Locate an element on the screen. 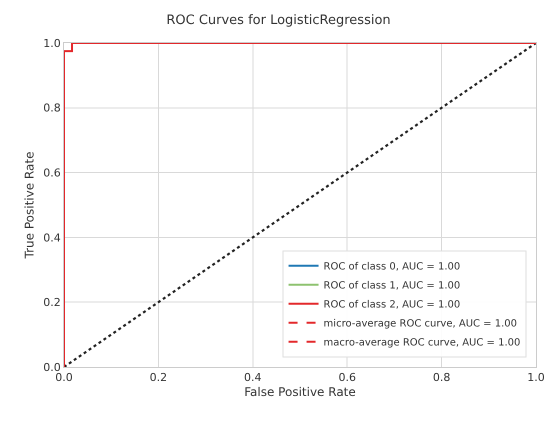 The image size is (557, 424). y-axis-title: True Positive Rate is located at coordinates (29, 206).